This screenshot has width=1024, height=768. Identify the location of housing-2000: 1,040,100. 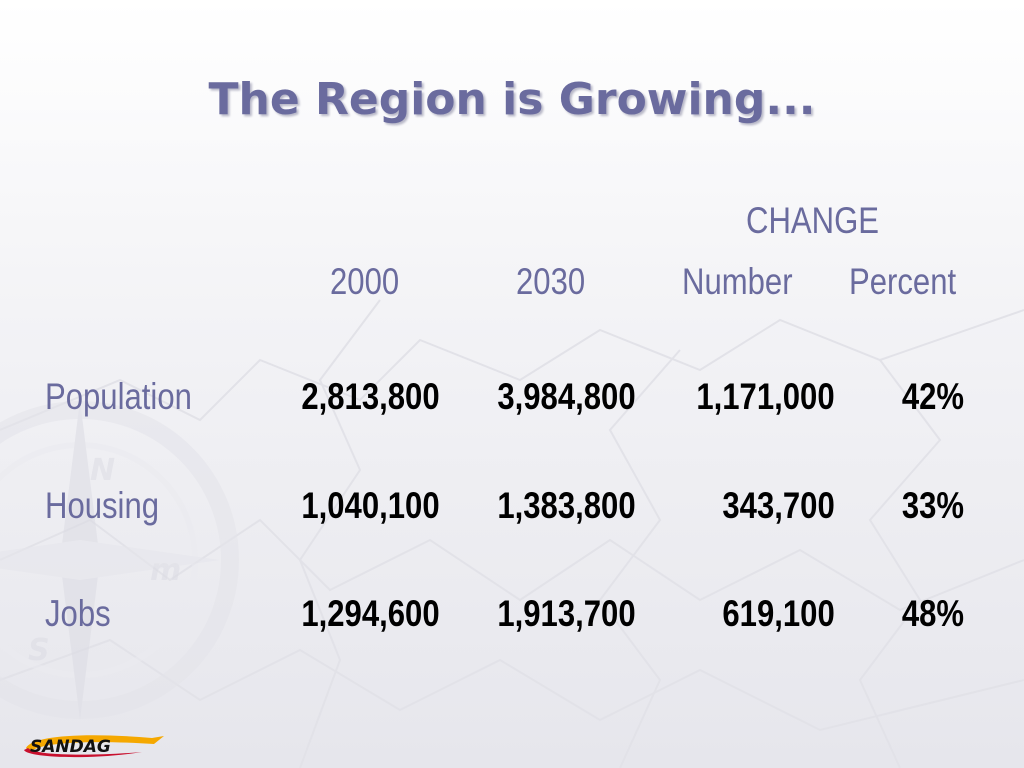
(370, 505).